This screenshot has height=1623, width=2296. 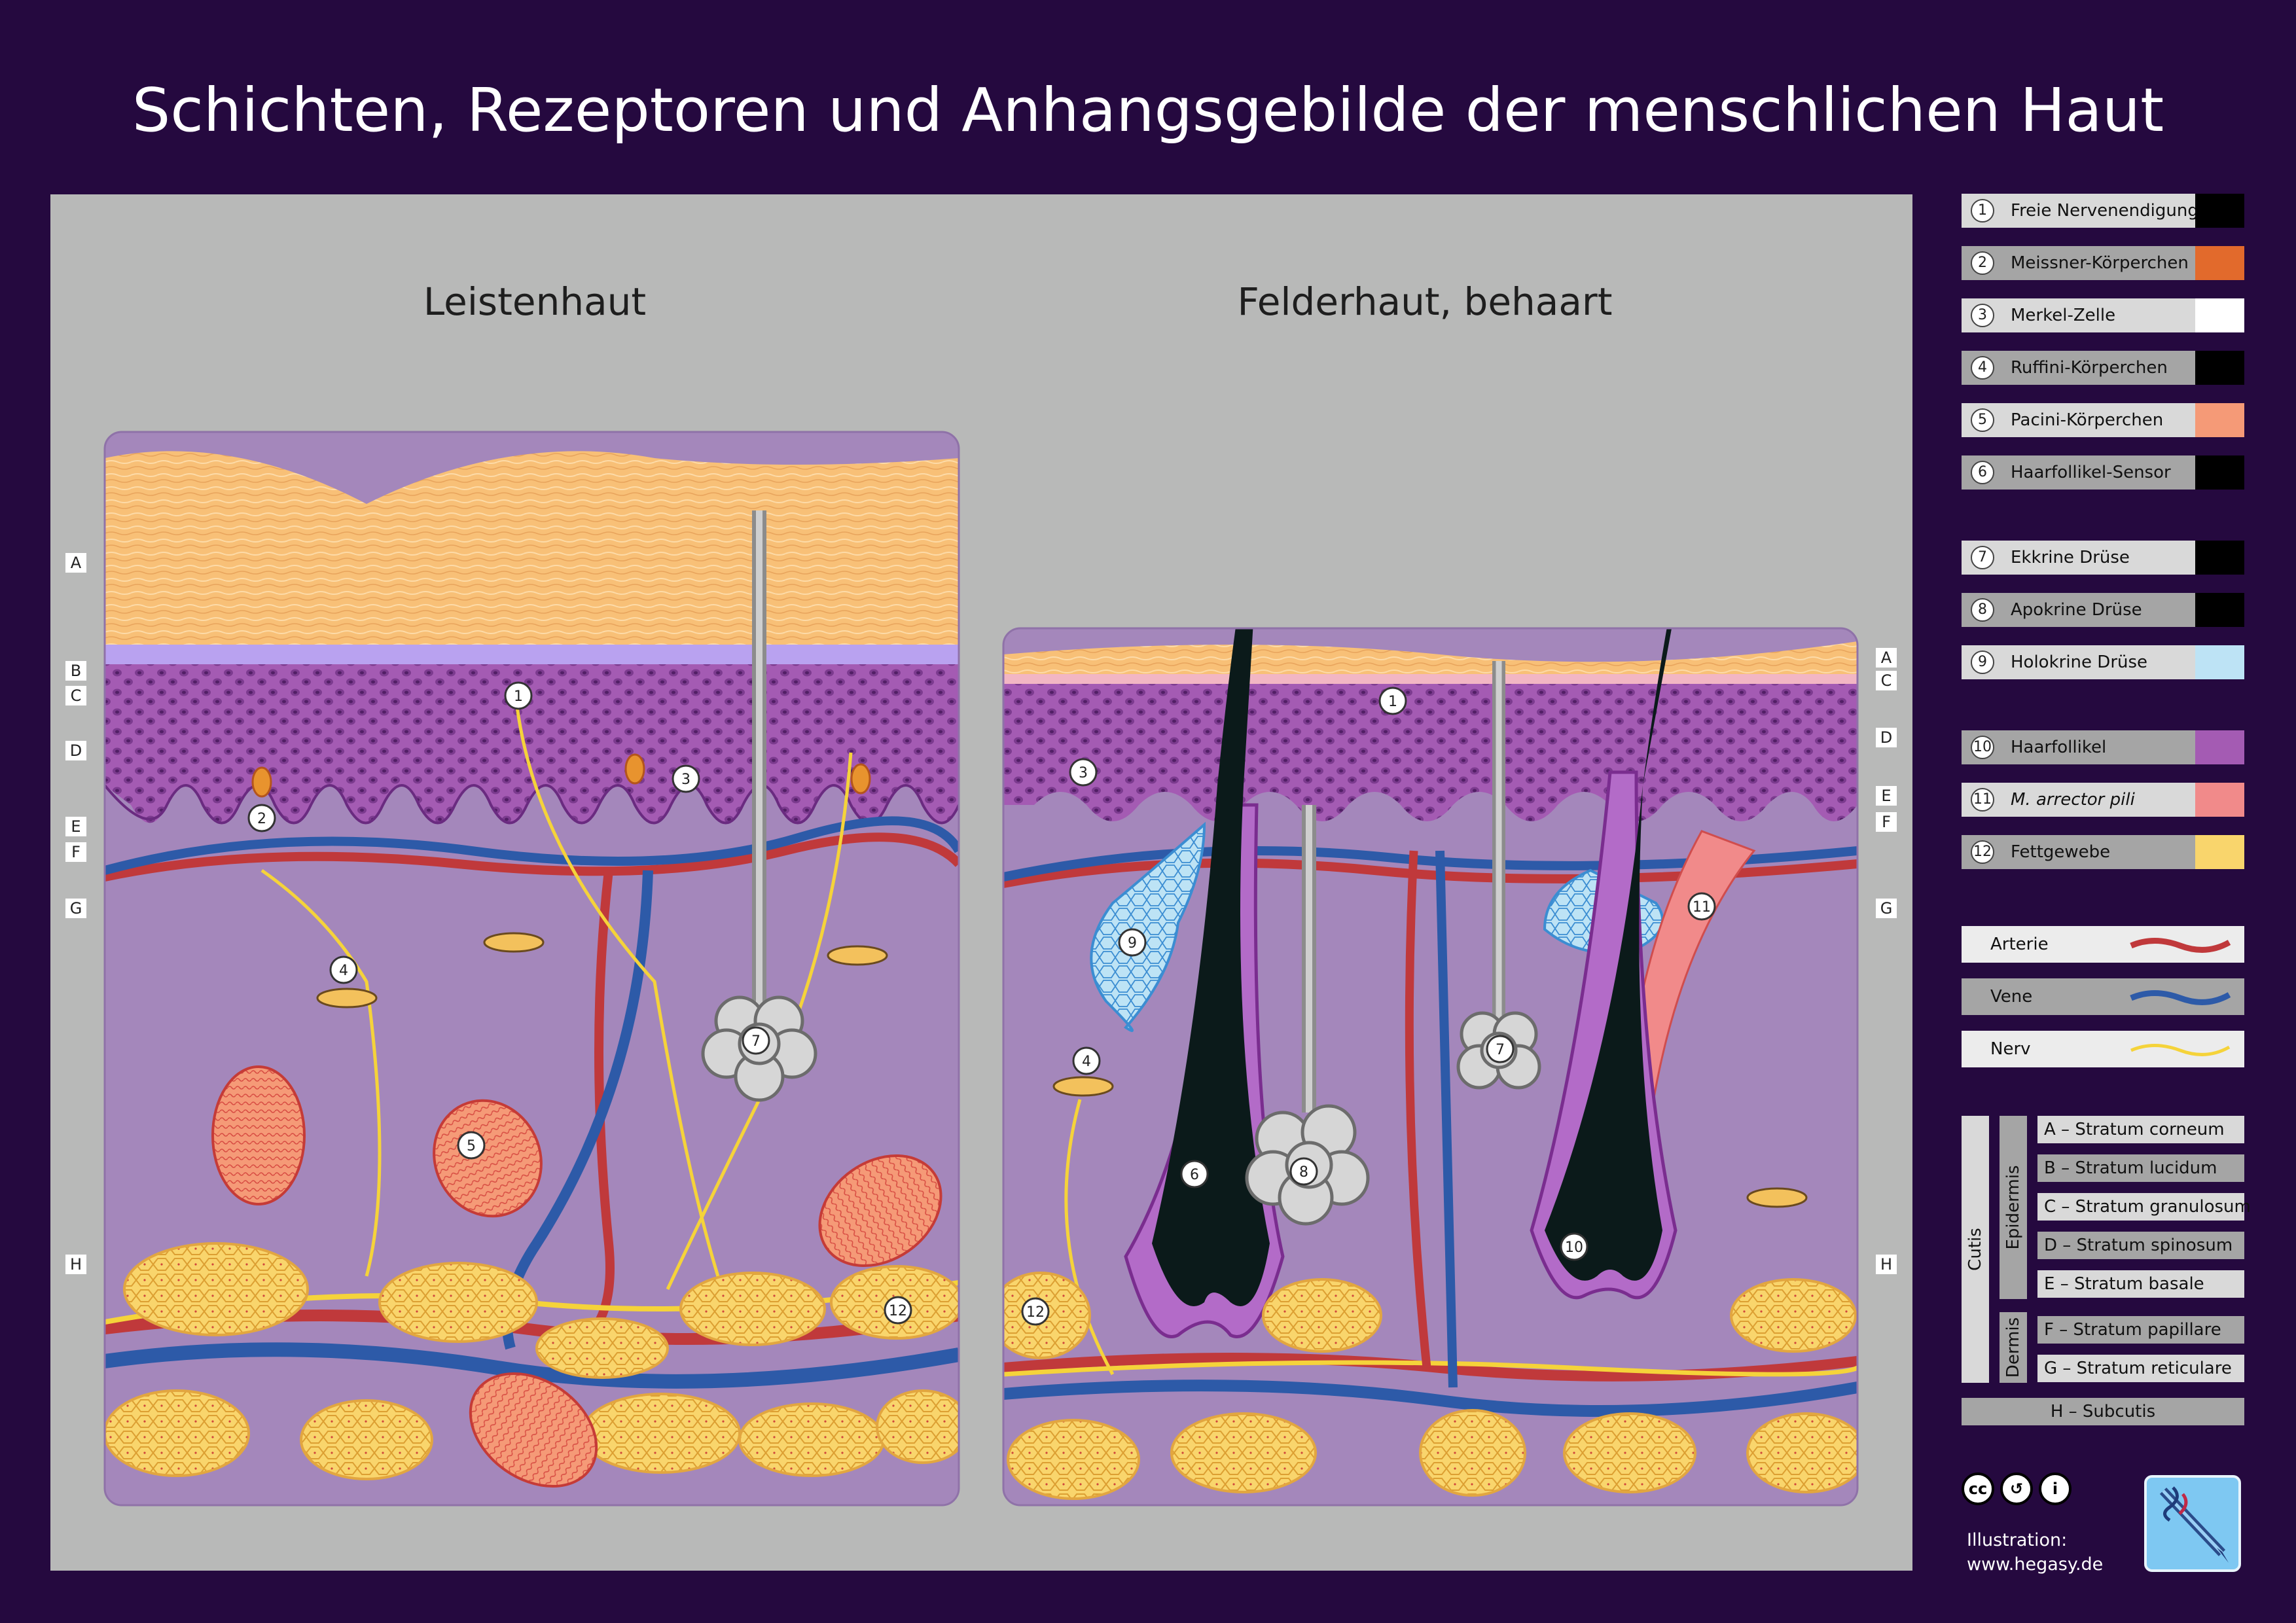 I want to click on legend-item-2: 2 Meissner-Körperchen, so click(x=2103, y=263).